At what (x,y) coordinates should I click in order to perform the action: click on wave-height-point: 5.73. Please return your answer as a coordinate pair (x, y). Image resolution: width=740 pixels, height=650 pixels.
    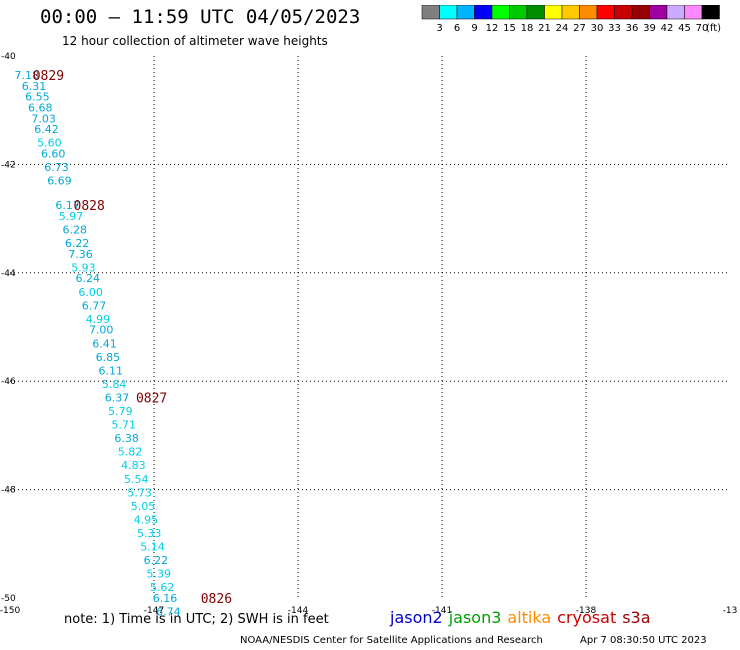
    Looking at the image, I should click on (139, 492).